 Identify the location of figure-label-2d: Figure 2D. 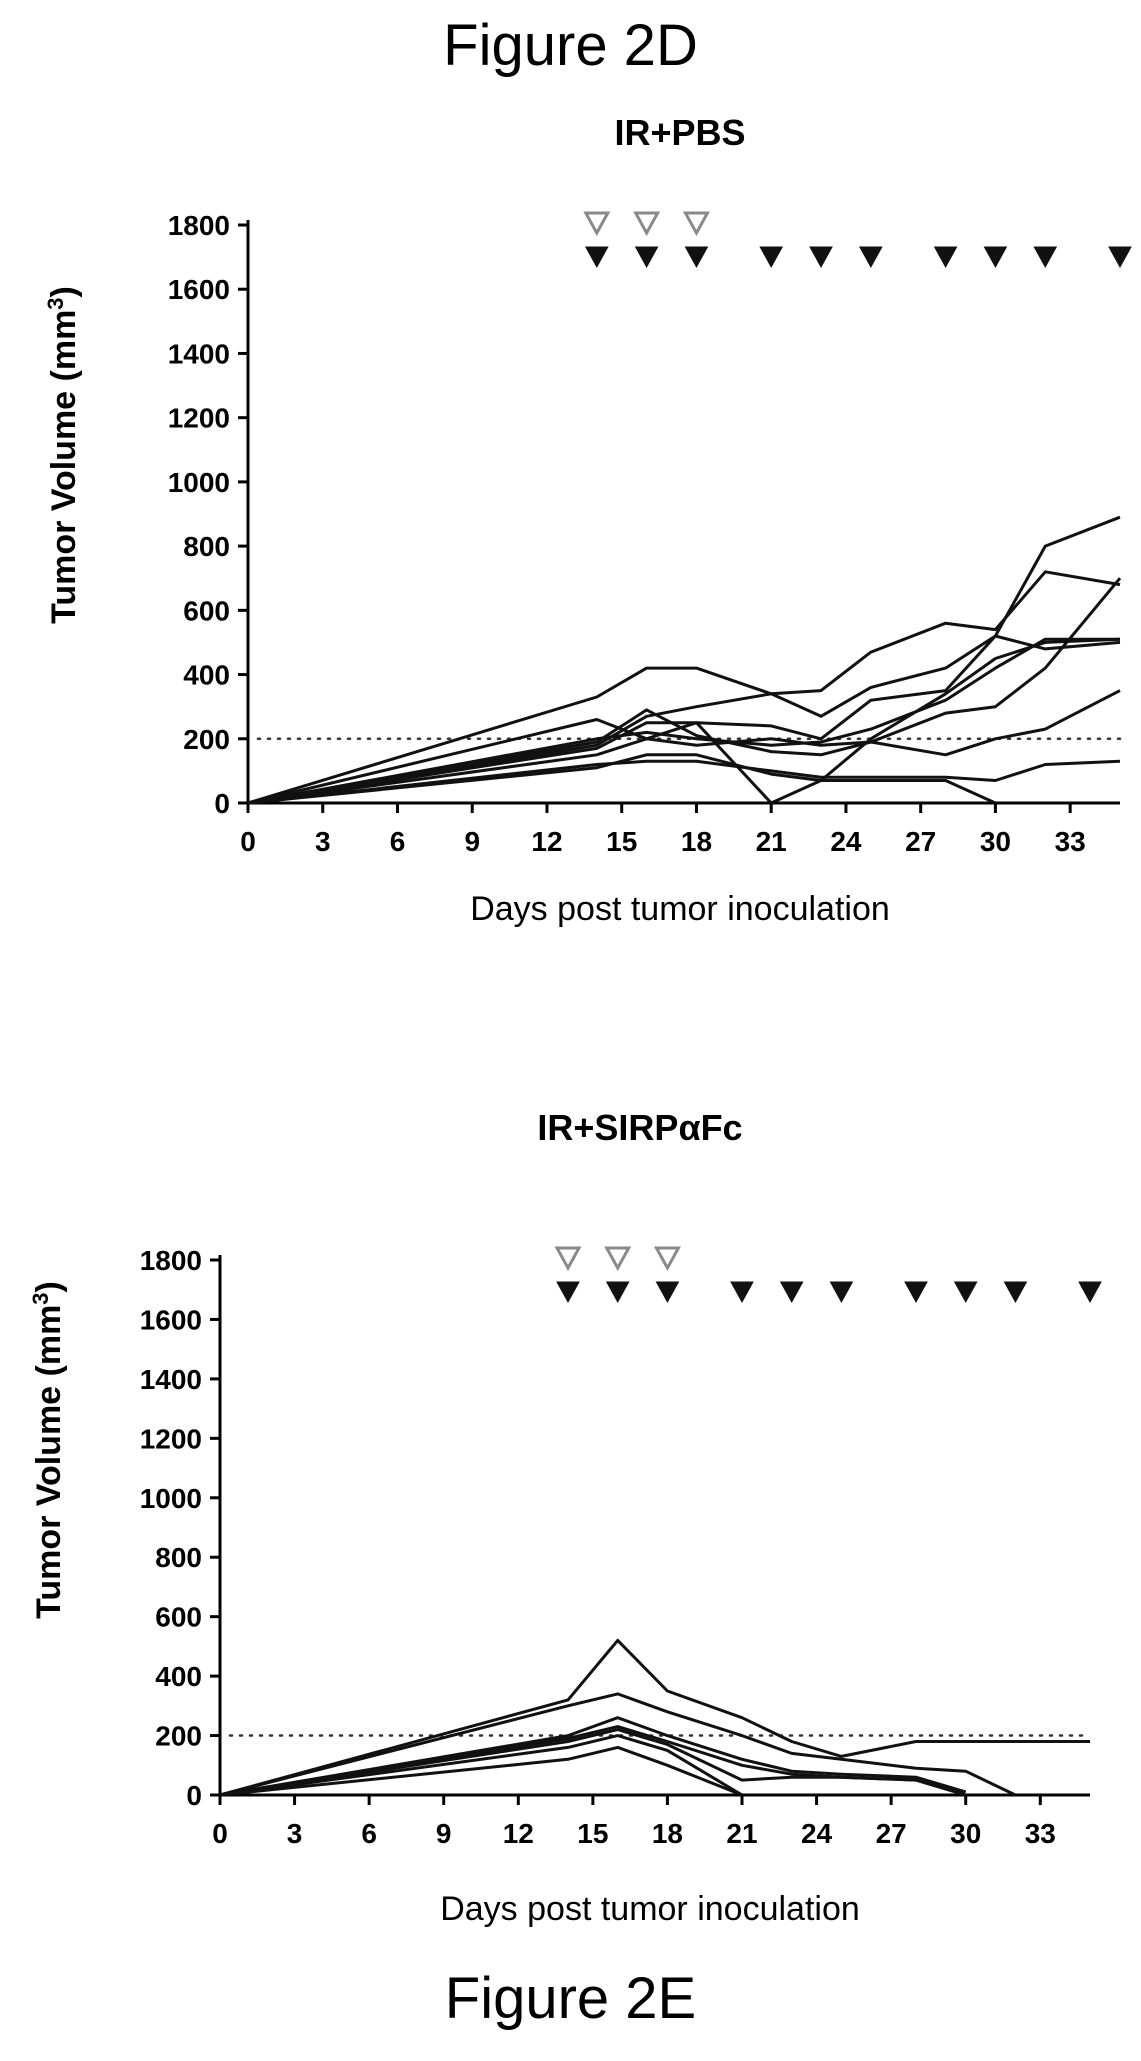
(570, 45).